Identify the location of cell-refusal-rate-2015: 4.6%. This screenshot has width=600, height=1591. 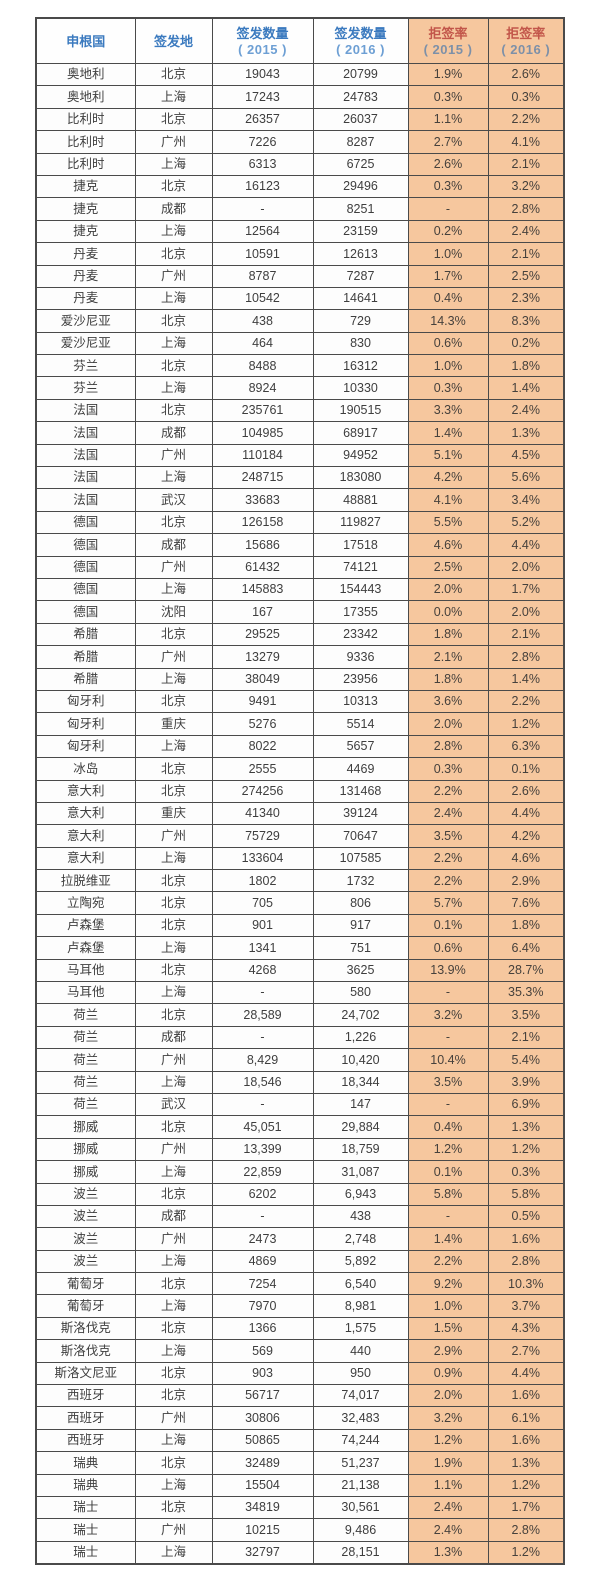
(448, 545).